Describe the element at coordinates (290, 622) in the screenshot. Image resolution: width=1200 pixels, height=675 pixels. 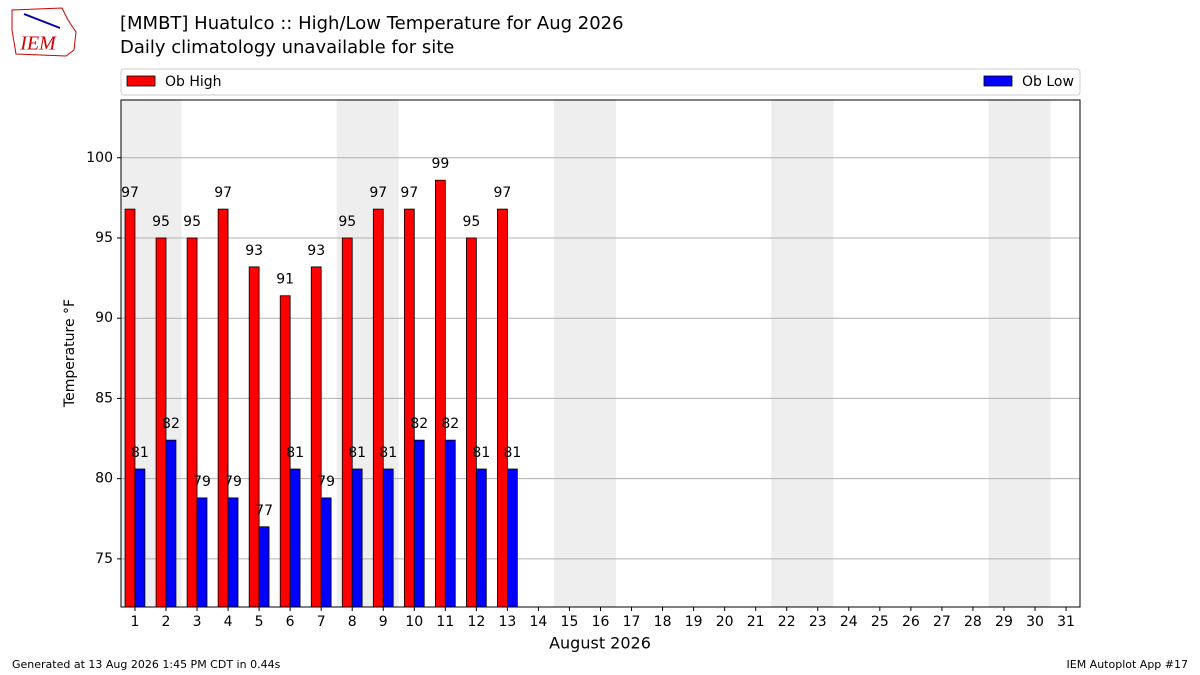
I see `x-tick-label: 6` at that location.